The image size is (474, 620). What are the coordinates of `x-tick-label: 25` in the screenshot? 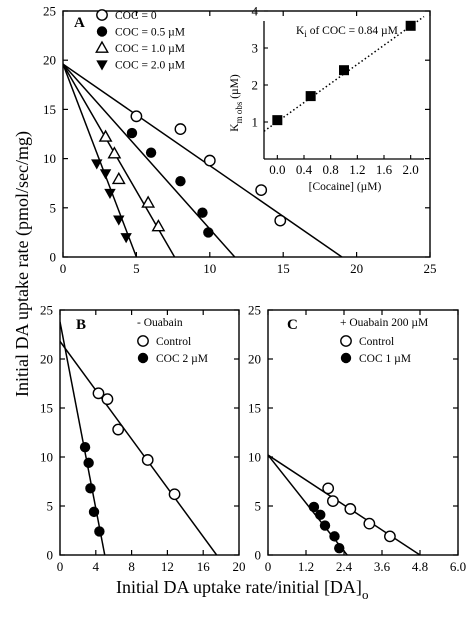 It's located at (430, 268).